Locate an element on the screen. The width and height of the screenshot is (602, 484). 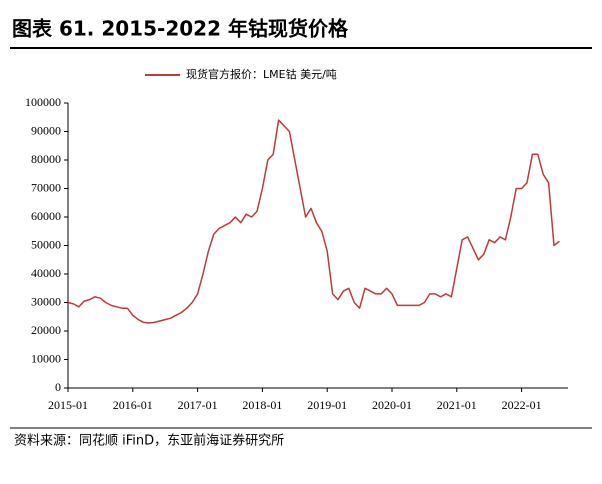
y-tick-label: 30000 is located at coordinates (46, 301).